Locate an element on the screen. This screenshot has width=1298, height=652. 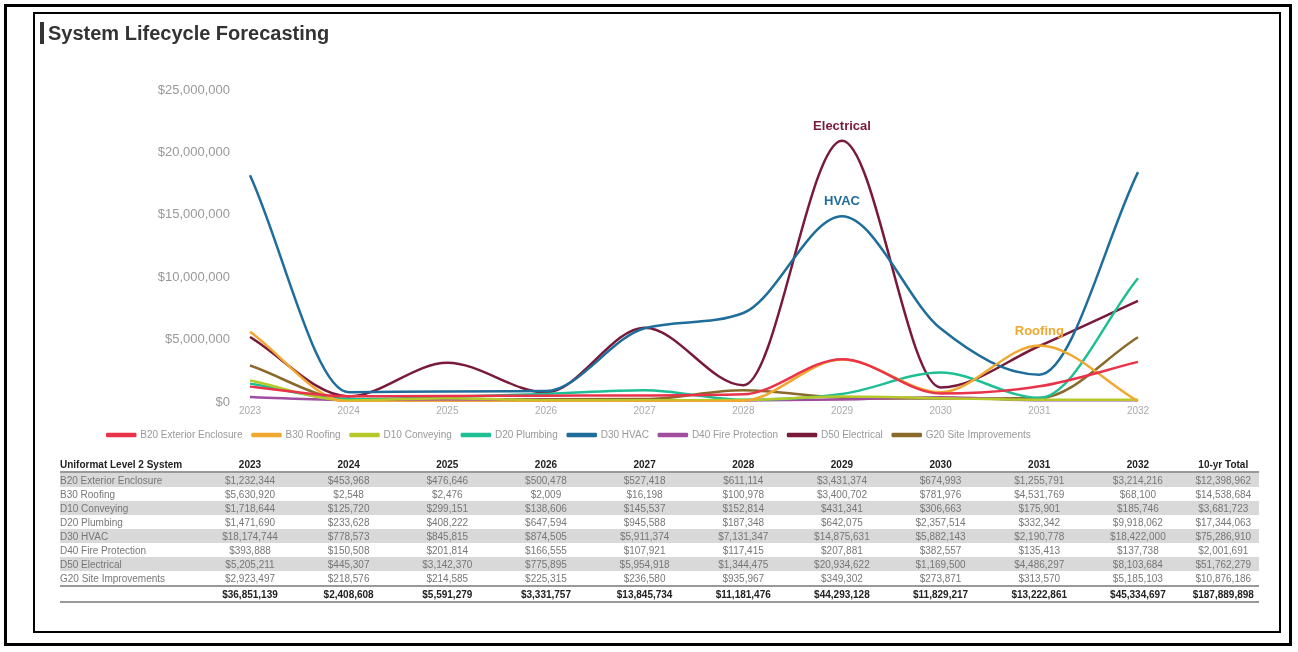
data-label: $306,663 is located at coordinates (940, 508).